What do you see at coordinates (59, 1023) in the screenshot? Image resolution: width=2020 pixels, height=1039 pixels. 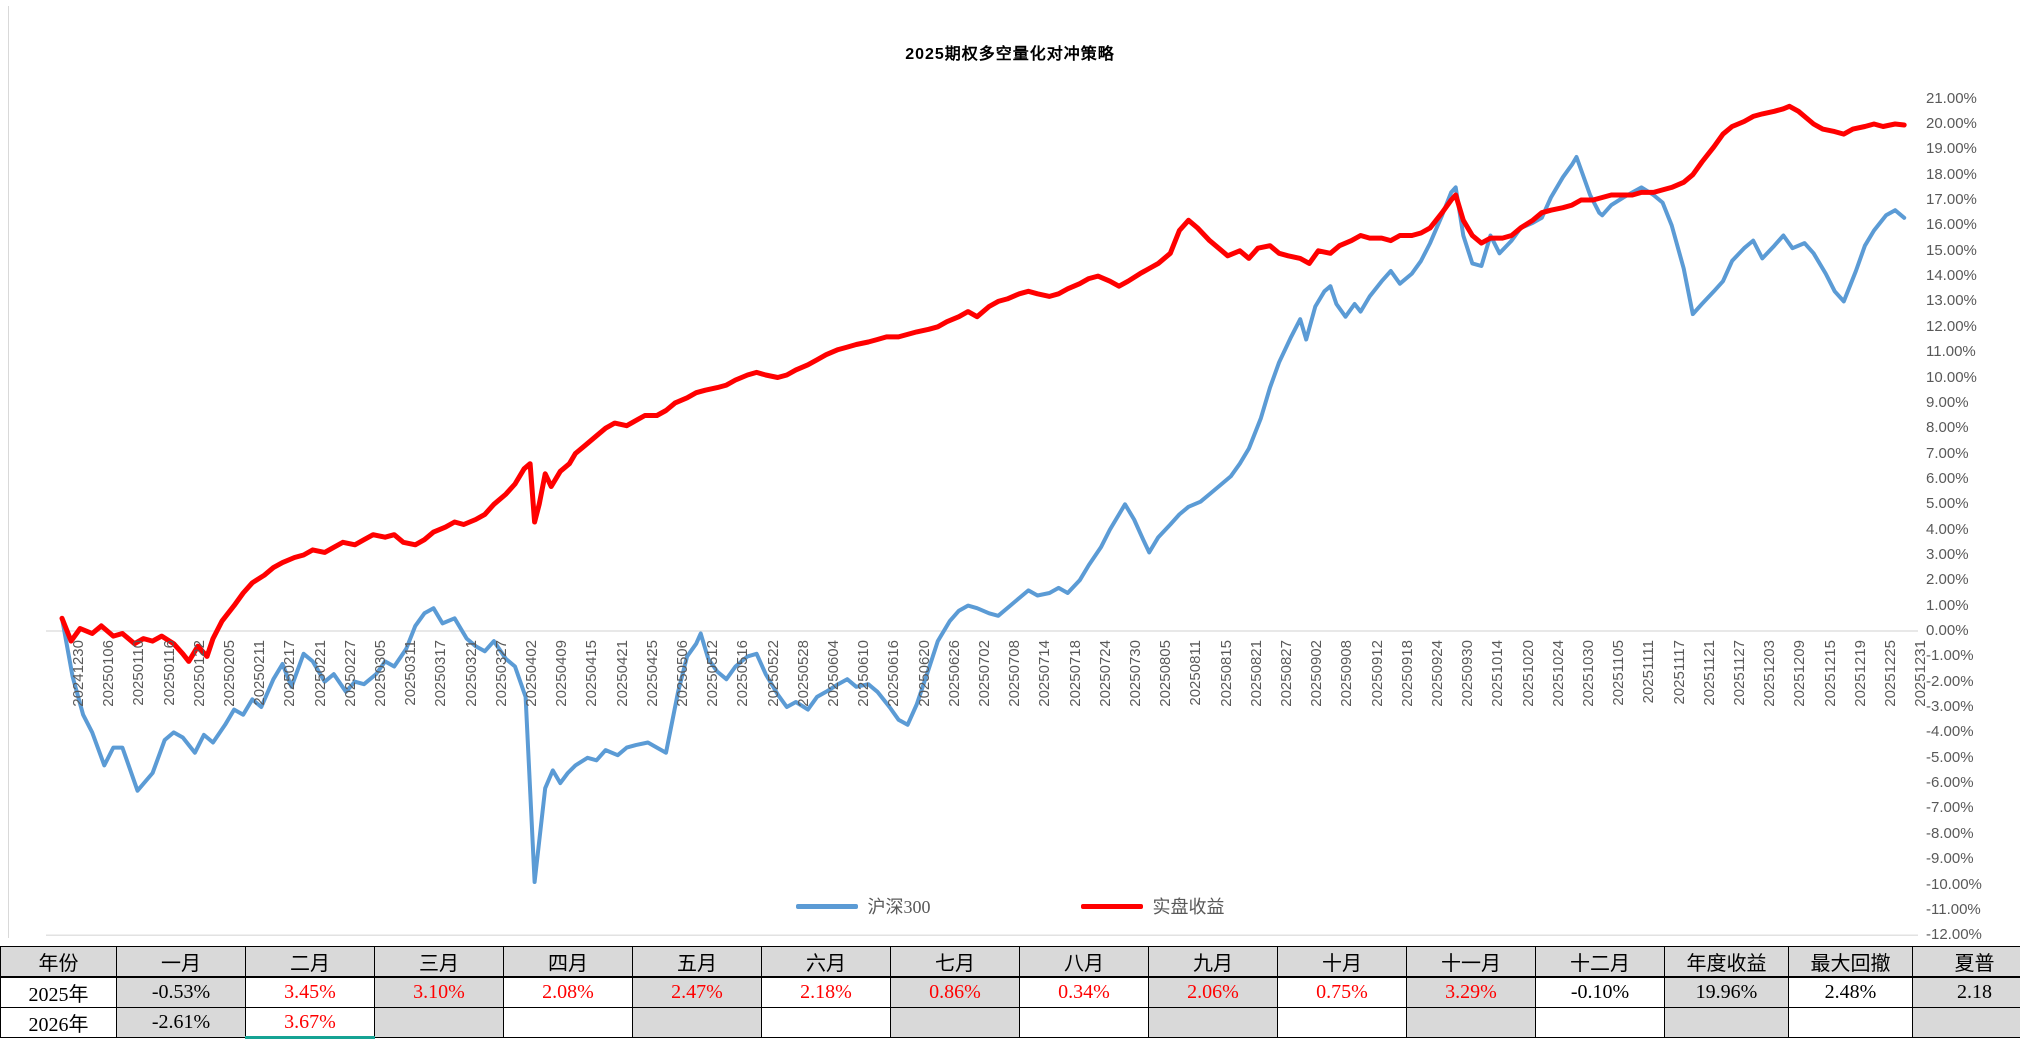 I see `table-cell: 2026年` at bounding box center [59, 1023].